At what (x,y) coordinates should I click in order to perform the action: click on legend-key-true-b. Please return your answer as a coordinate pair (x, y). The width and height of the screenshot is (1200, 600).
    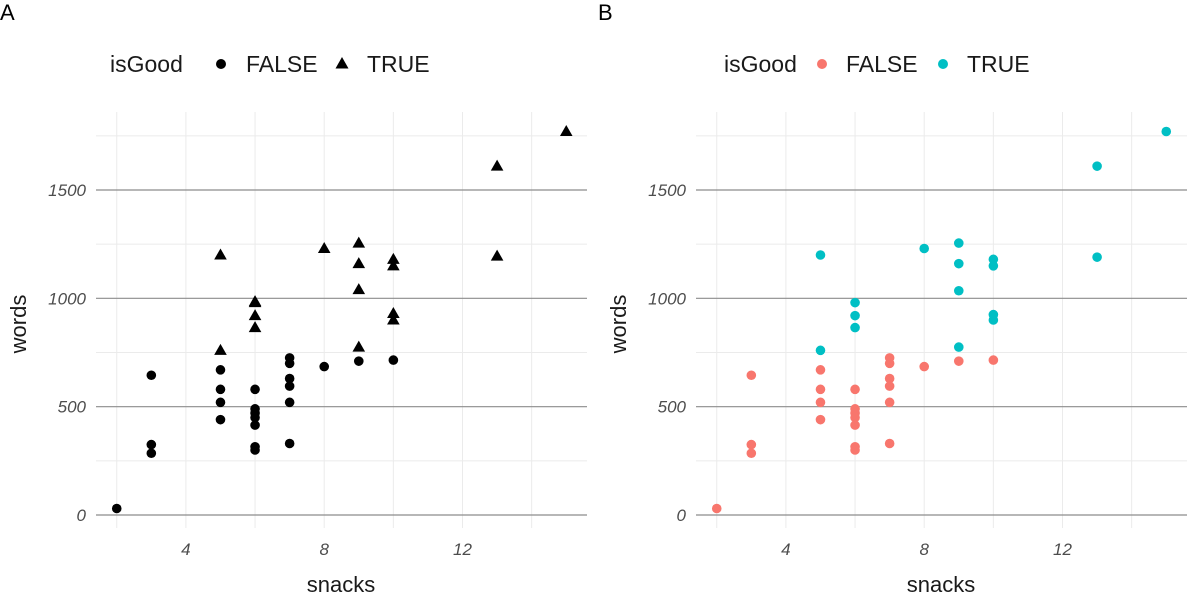
    Looking at the image, I should click on (943, 64).